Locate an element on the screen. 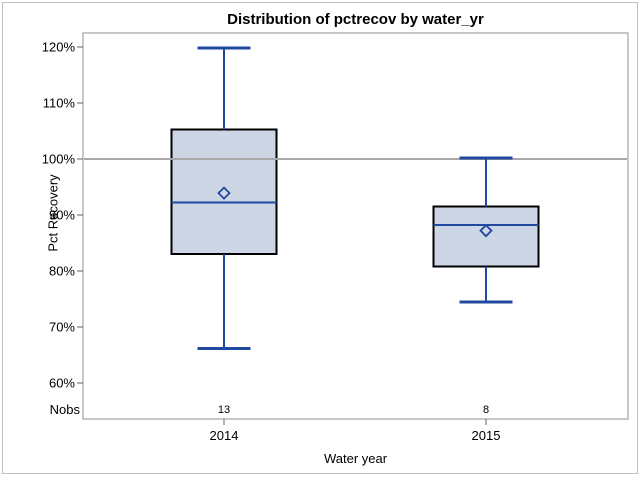 The width and height of the screenshot is (640, 480). x-tick-label: 2014 is located at coordinates (224, 435).